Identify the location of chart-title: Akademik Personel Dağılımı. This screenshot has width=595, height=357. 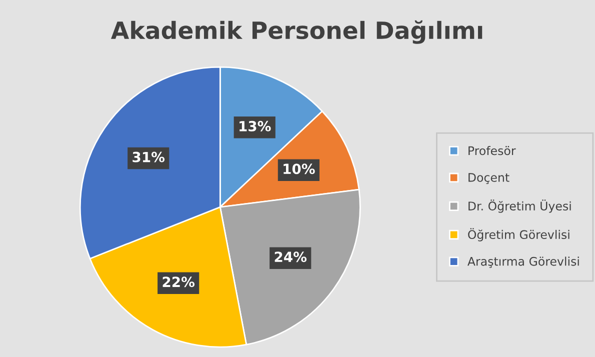
(296, 32).